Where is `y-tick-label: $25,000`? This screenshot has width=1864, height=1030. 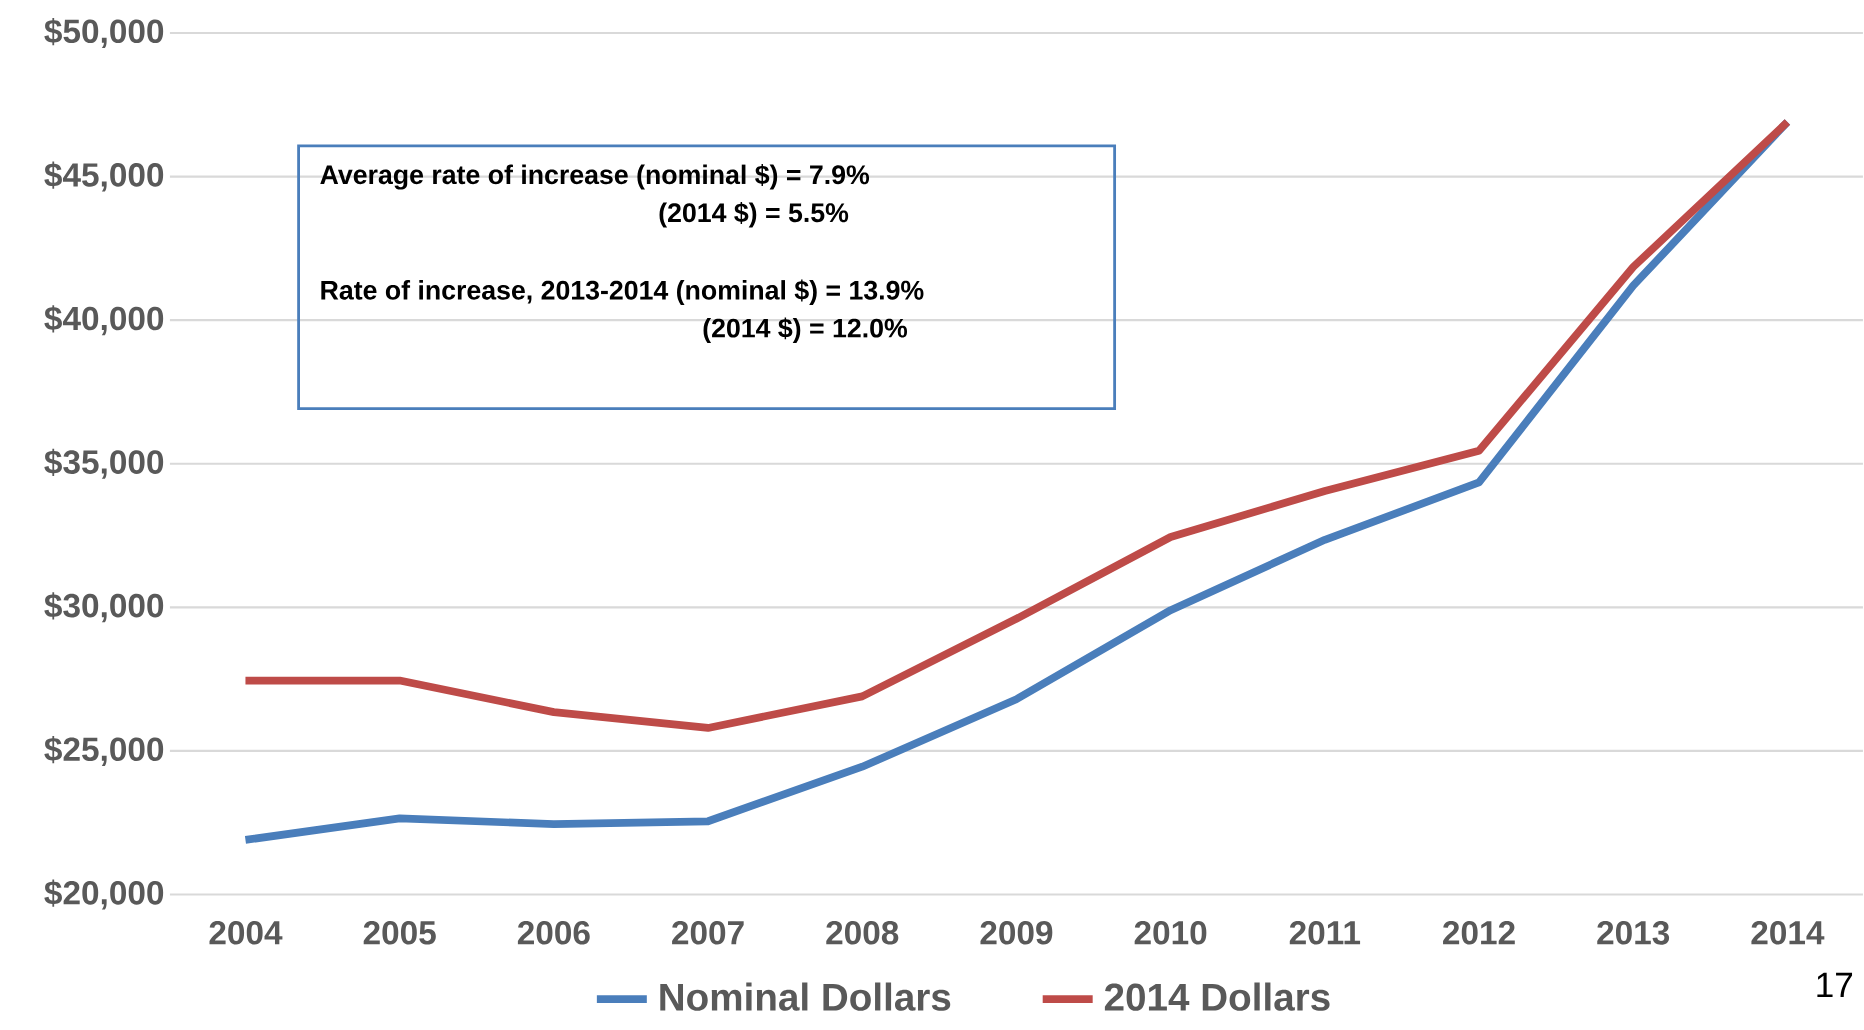
y-tick-label: $25,000 is located at coordinates (104, 751).